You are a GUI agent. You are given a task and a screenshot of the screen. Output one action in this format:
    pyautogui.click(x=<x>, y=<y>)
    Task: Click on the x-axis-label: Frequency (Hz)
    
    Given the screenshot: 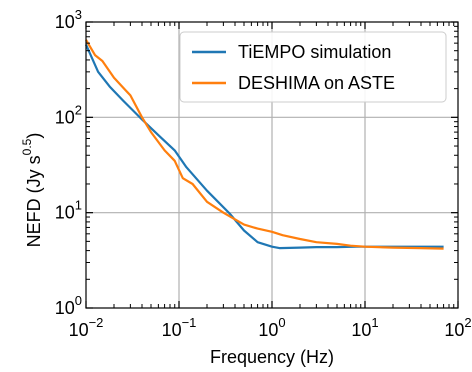 What is the action you would take?
    pyautogui.click(x=272, y=357)
    